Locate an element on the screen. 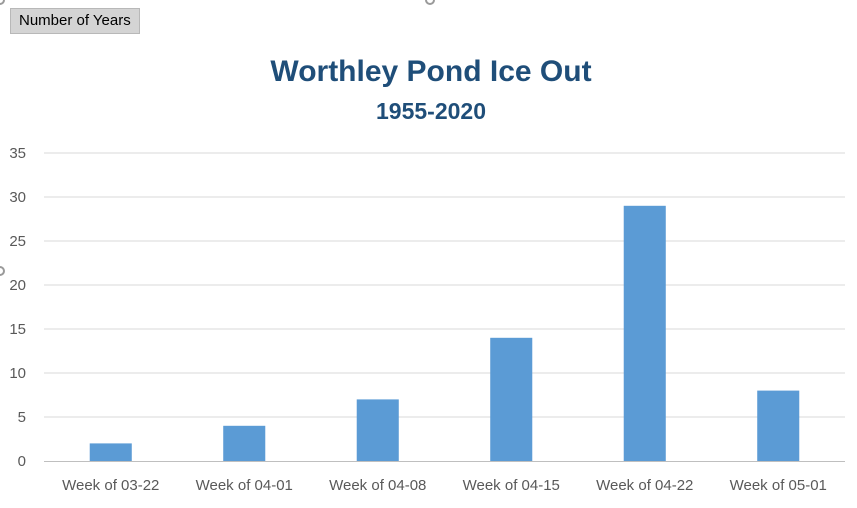 The width and height of the screenshot is (857, 508). left-resize-handle is located at coordinates (2, 271).